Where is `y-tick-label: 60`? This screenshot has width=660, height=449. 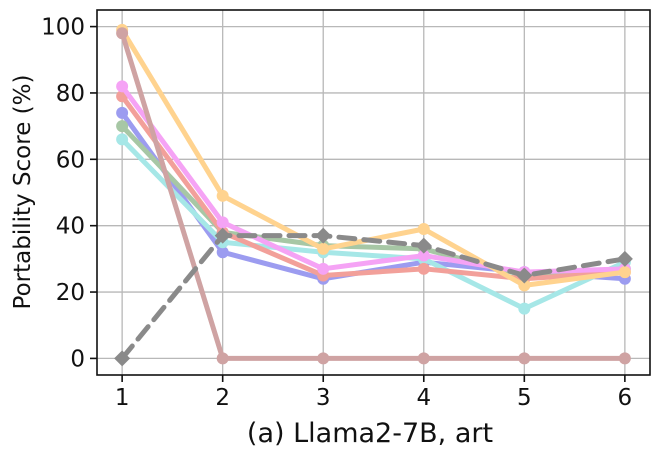 y-tick-label: 60 is located at coordinates (70, 160).